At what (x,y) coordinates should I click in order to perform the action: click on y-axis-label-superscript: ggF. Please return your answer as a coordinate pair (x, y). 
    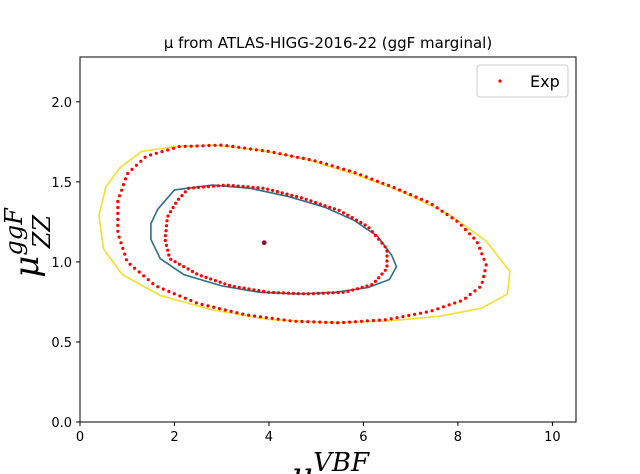
    Looking at the image, I should click on (14, 231).